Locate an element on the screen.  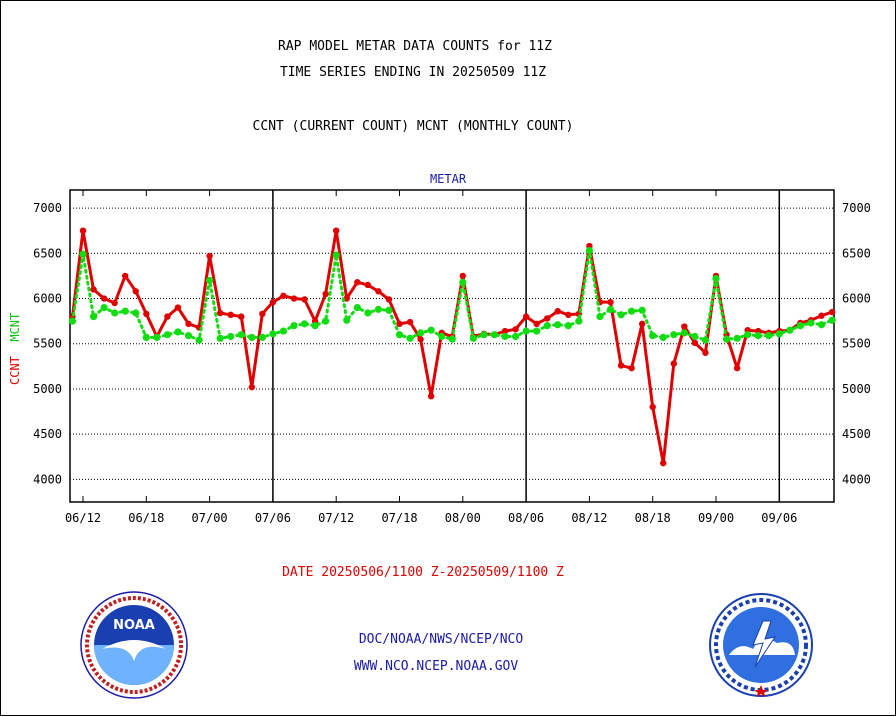
doc-link: DOC/NOAA/NWS/NCEP/NCO is located at coordinates (441, 639).